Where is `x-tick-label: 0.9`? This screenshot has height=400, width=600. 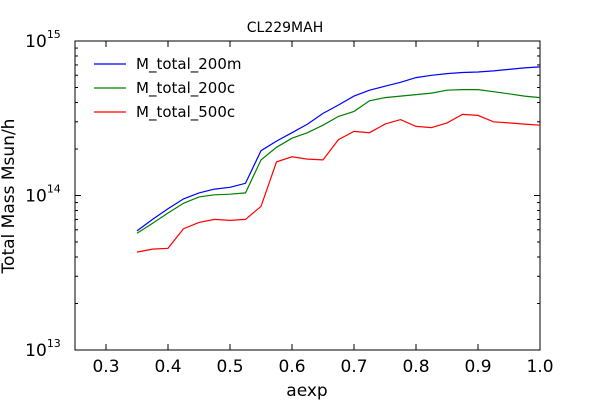 x-tick-label: 0.9 is located at coordinates (477, 367).